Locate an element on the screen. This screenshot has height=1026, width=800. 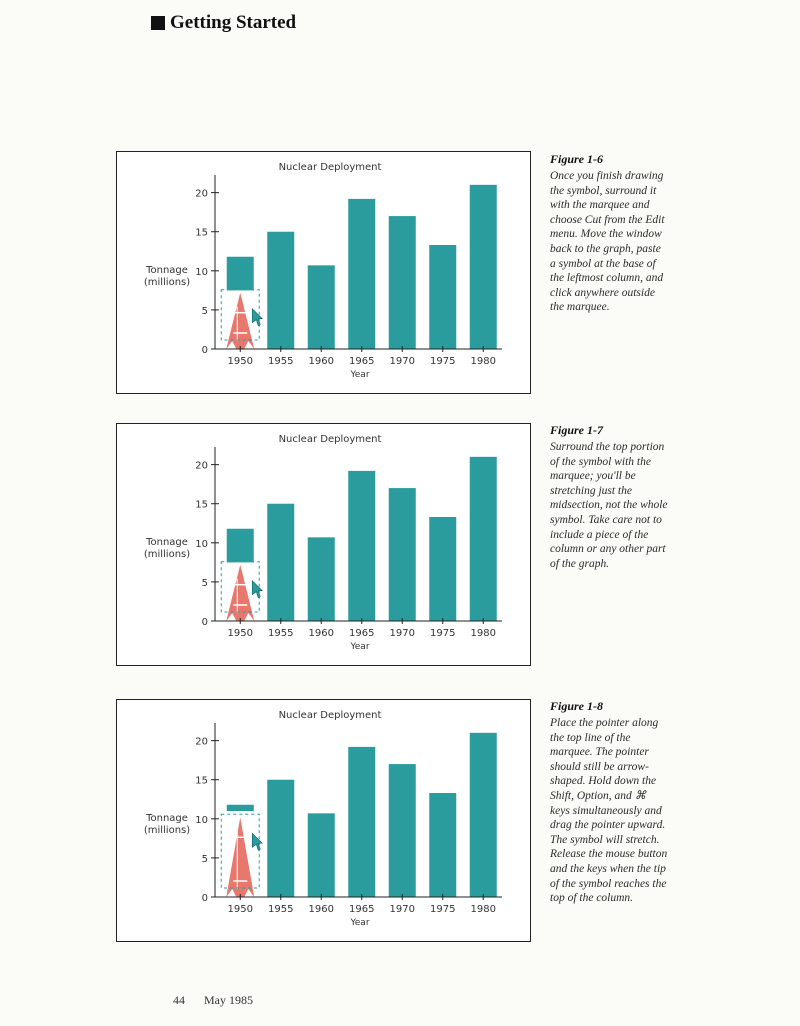
page-header: Getting Started is located at coordinates (223, 23).